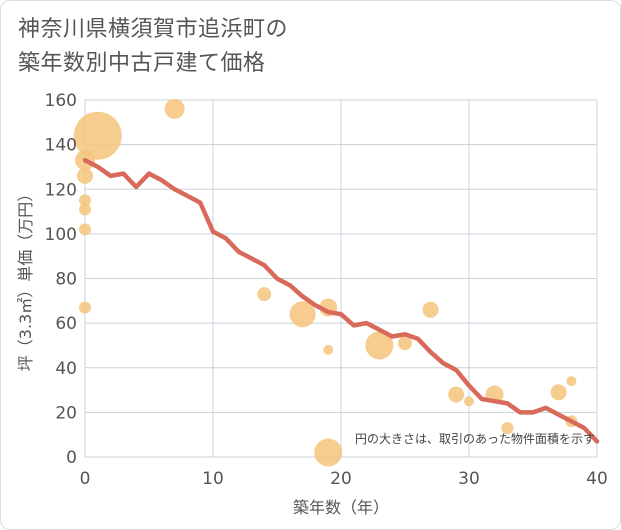 The width and height of the screenshot is (621, 530). What do you see at coordinates (66, 280) in the screenshot?
I see `y-tick-label: 80` at bounding box center [66, 280].